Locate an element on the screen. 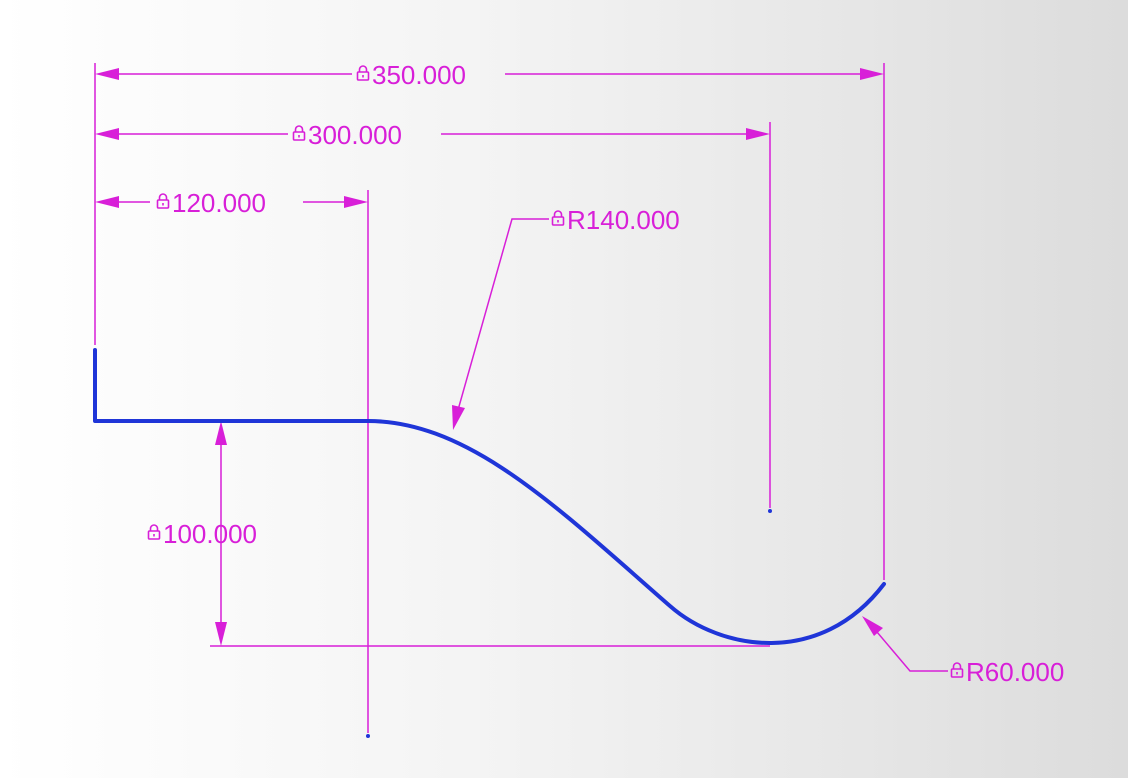 This screenshot has width=1128, height=783. dimension-300: 300.000 is located at coordinates (432, 135).